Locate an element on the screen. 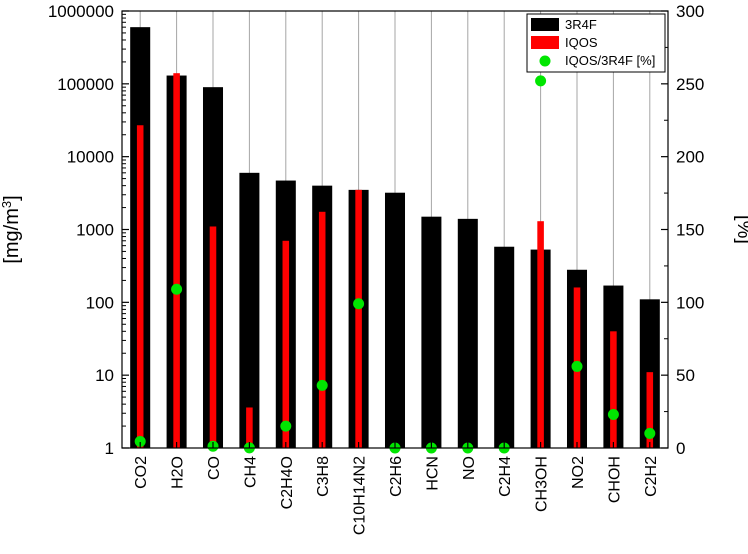 The width and height of the screenshot is (748, 554). point-ratio-h2o is located at coordinates (177, 289).